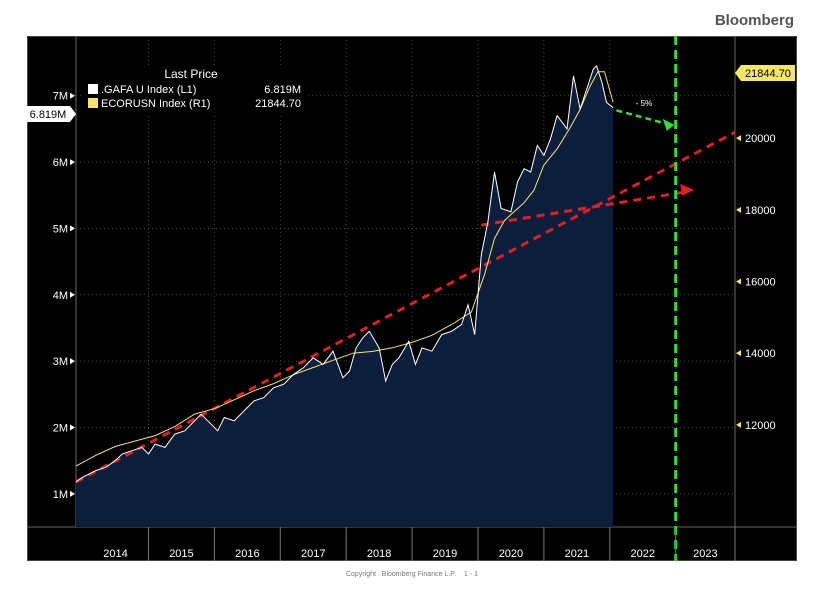  I want to click on legend-value-econ: 21844.70, so click(278, 104).